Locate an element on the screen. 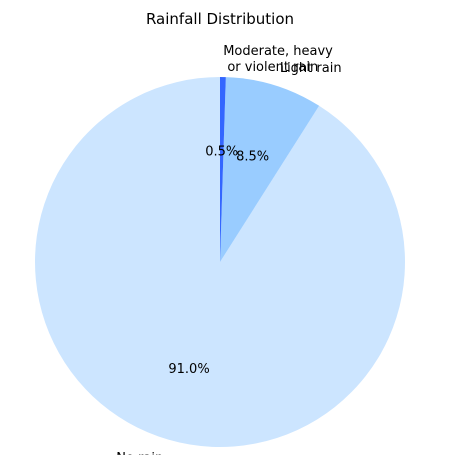  slice-label-1: Light rain is located at coordinates (311, 68).